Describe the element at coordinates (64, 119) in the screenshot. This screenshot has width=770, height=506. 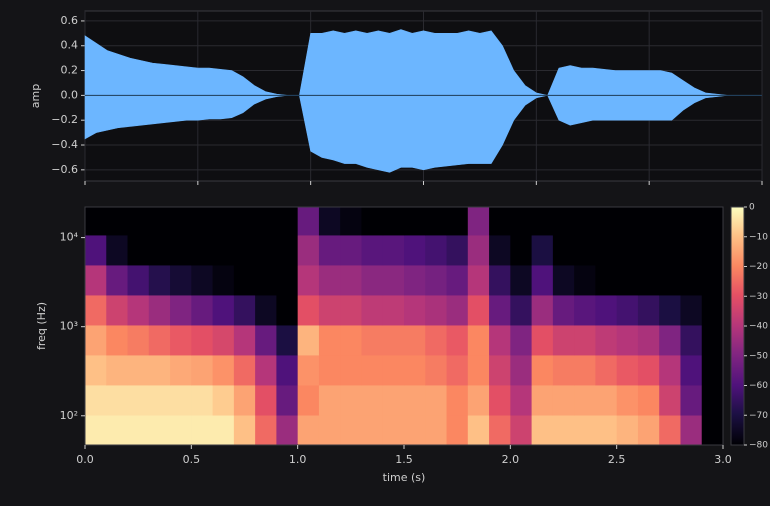
I see `y-tick-label: −0.2` at that location.